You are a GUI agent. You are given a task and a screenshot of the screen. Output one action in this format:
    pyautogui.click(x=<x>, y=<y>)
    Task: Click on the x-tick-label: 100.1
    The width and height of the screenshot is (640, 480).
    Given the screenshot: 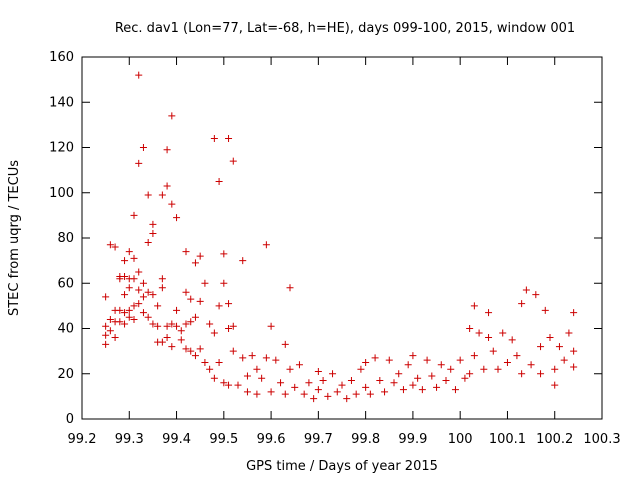 What is the action you would take?
    pyautogui.click(x=507, y=439)
    